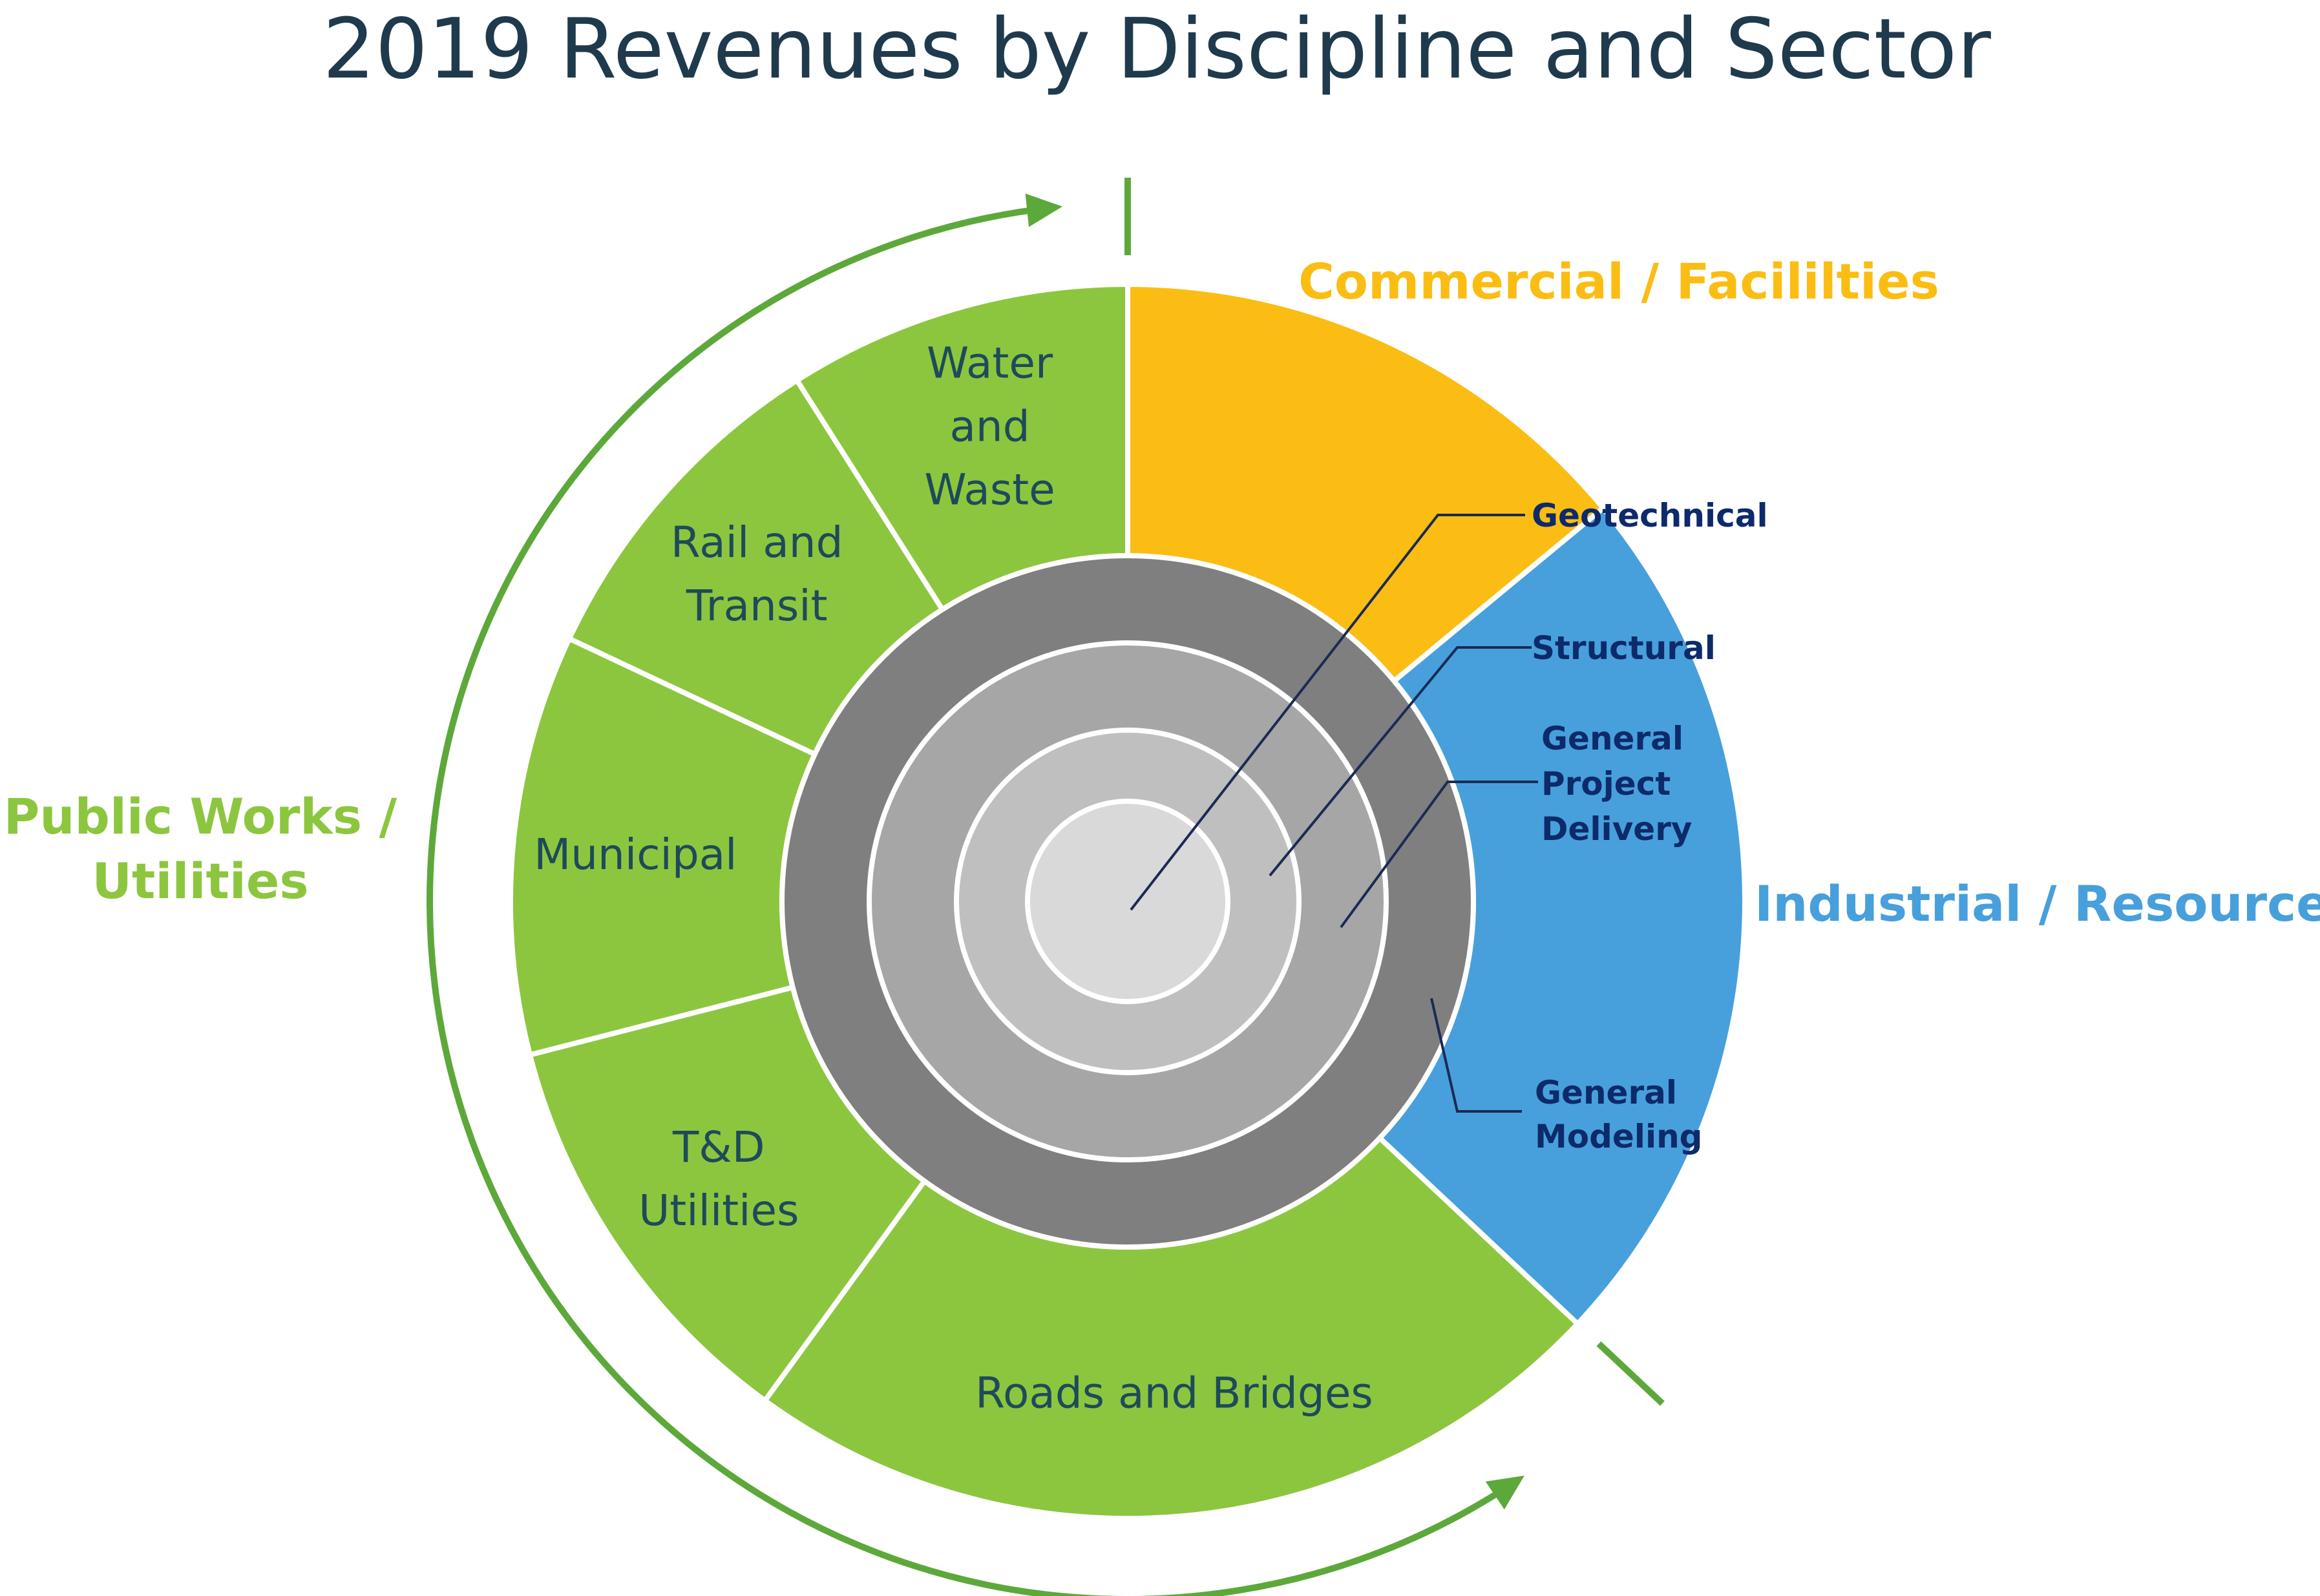 The width and height of the screenshot is (2320, 1596). Describe the element at coordinates (1624, 648) in the screenshot. I see `discipline-label-structural: Structural` at that location.